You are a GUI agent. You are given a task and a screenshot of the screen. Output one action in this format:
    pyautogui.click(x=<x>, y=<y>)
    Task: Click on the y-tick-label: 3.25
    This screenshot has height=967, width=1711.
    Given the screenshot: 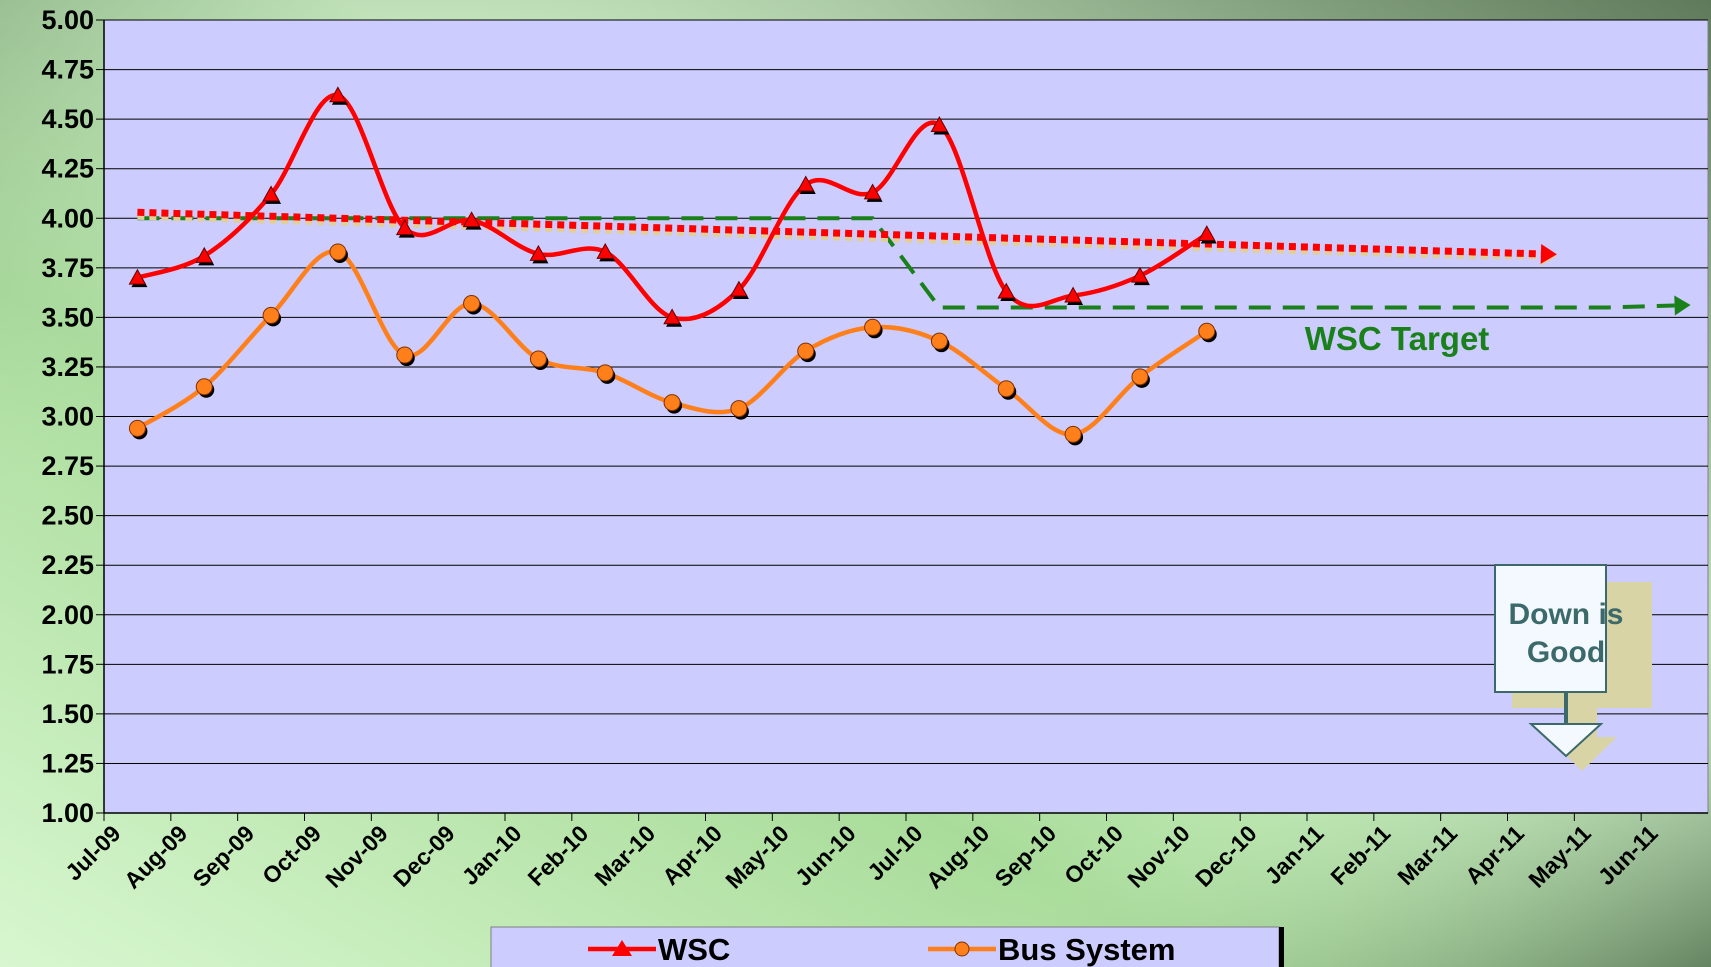 What is the action you would take?
    pyautogui.click(x=67, y=367)
    